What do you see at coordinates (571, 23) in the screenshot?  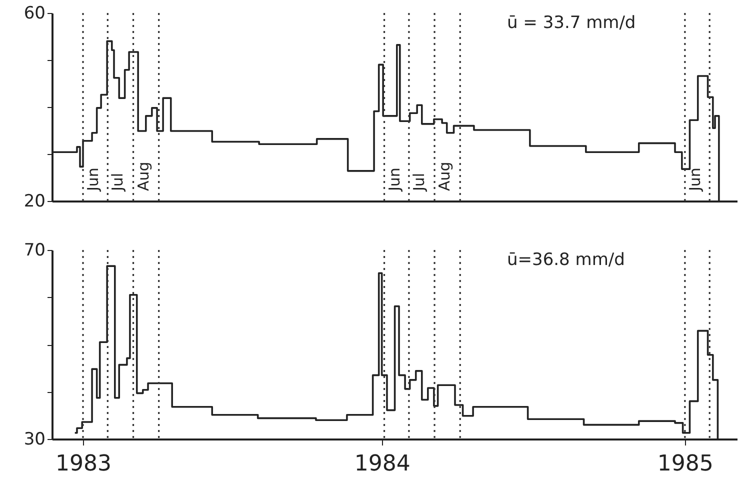 I see `annotation: ū = 33.7 mm/d` at bounding box center [571, 23].